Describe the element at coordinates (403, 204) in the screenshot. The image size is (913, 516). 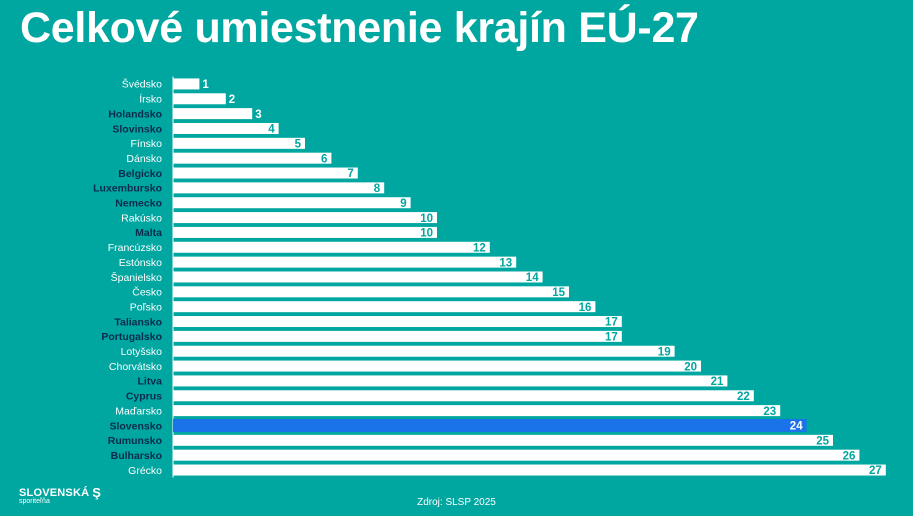
I see `value-label: 9` at that location.